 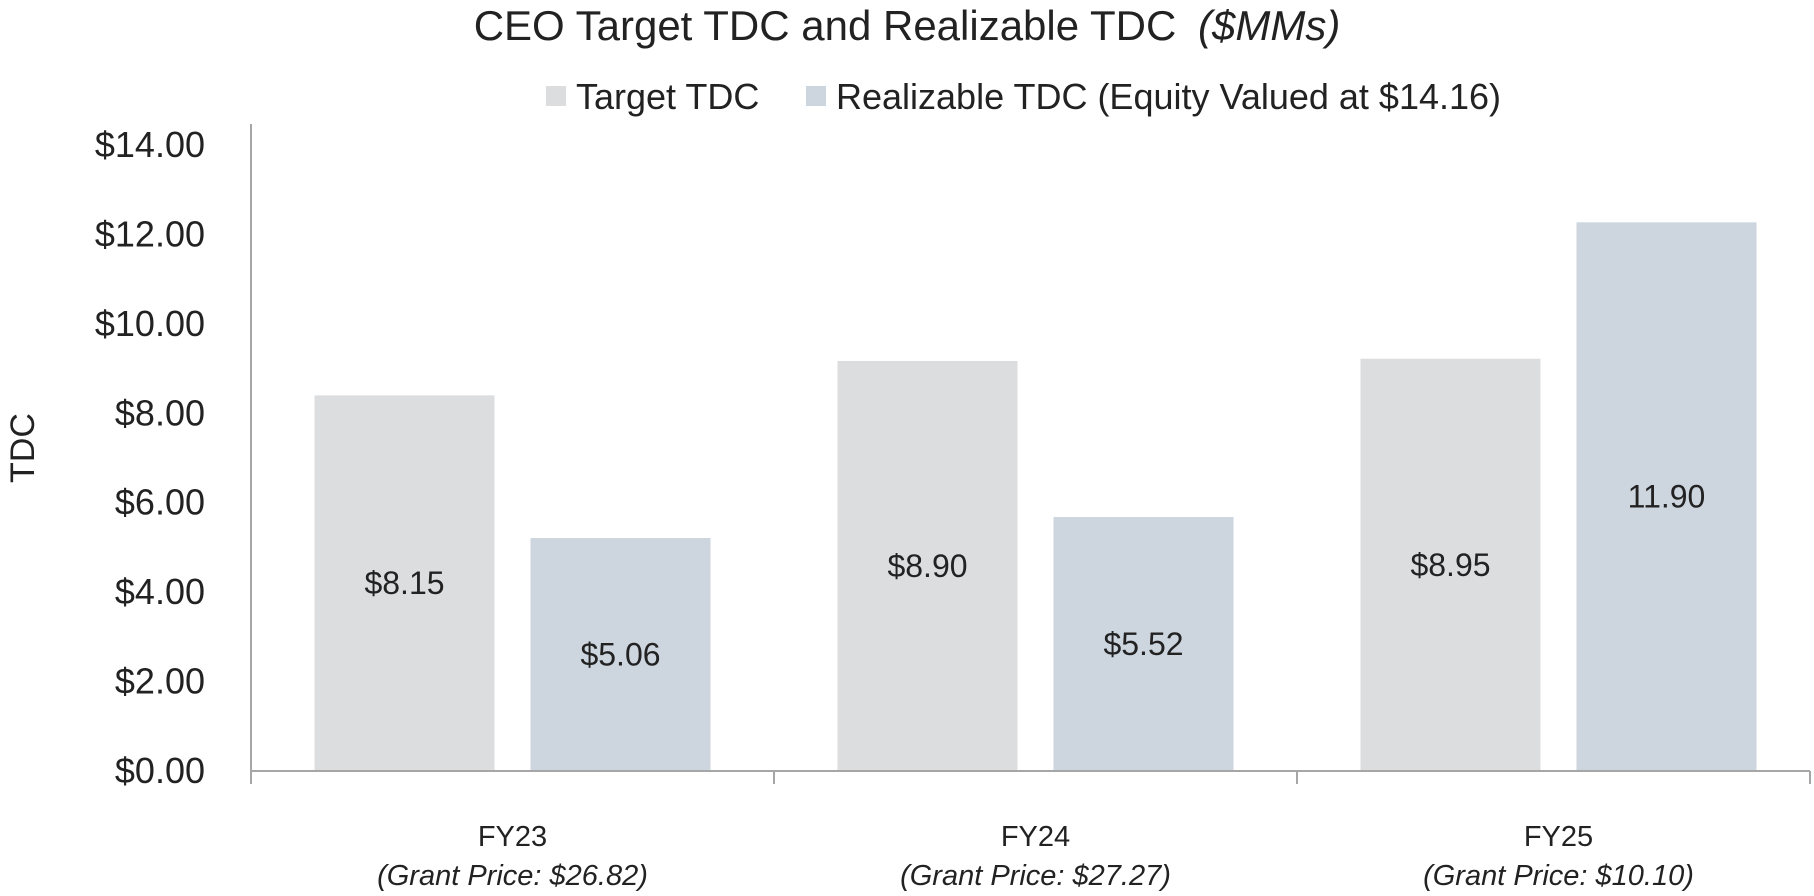 What do you see at coordinates (1558, 876) in the screenshot?
I see `x-tick-sublabel: (Grant Price: $10.10)` at bounding box center [1558, 876].